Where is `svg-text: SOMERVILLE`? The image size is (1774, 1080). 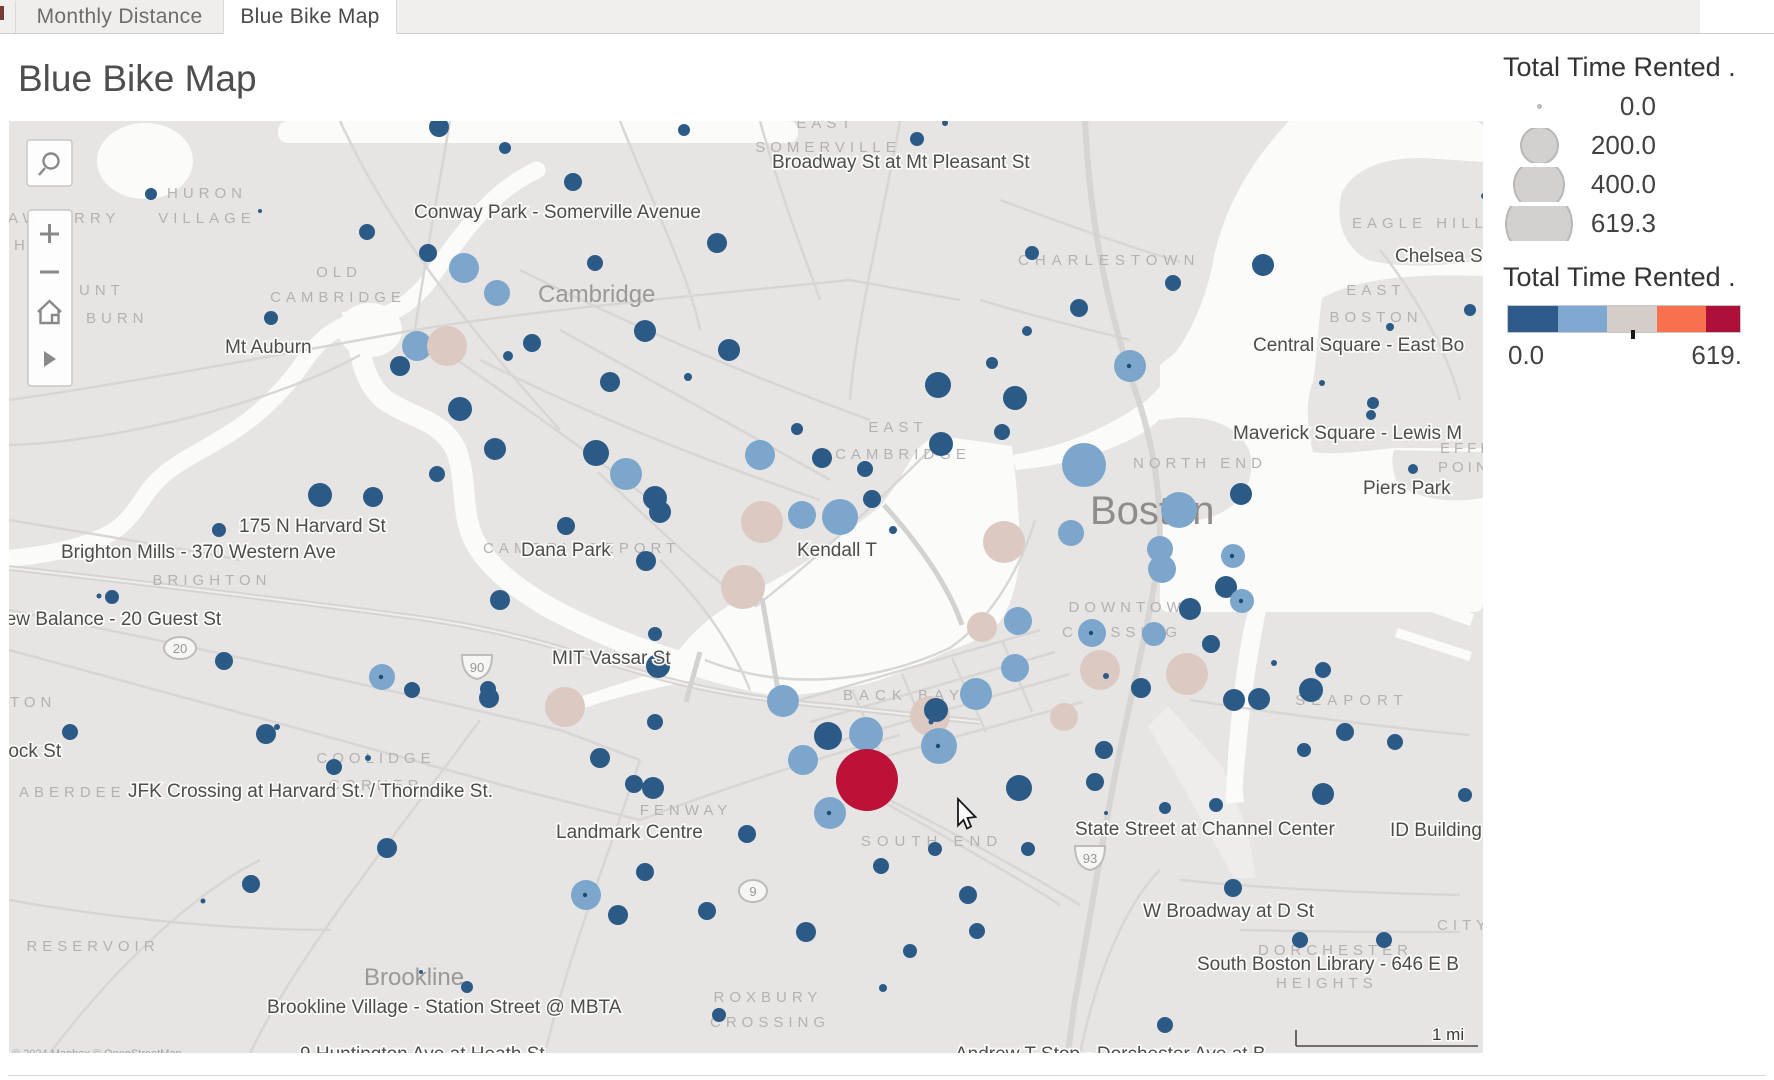
svg-text: SOMERVILLE is located at coordinates (828, 147).